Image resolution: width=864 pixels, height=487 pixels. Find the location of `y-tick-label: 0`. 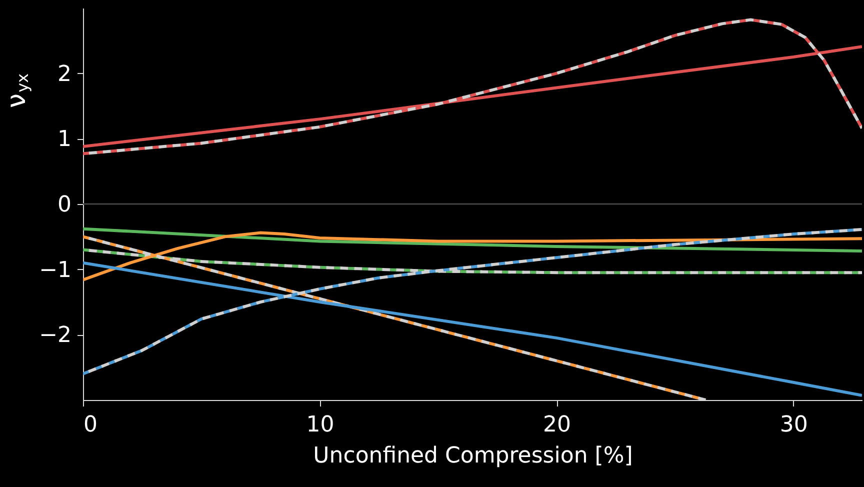

y-tick-label: 0 is located at coordinates (65, 205).